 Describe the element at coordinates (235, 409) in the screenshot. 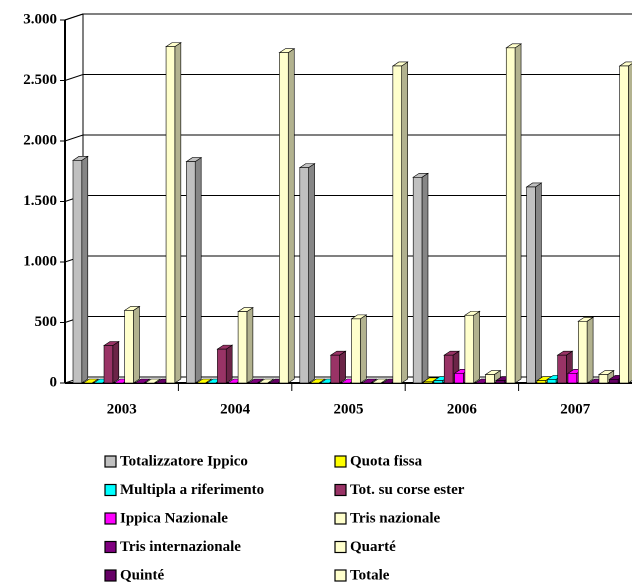

I see `x-tick-label: 2004` at that location.